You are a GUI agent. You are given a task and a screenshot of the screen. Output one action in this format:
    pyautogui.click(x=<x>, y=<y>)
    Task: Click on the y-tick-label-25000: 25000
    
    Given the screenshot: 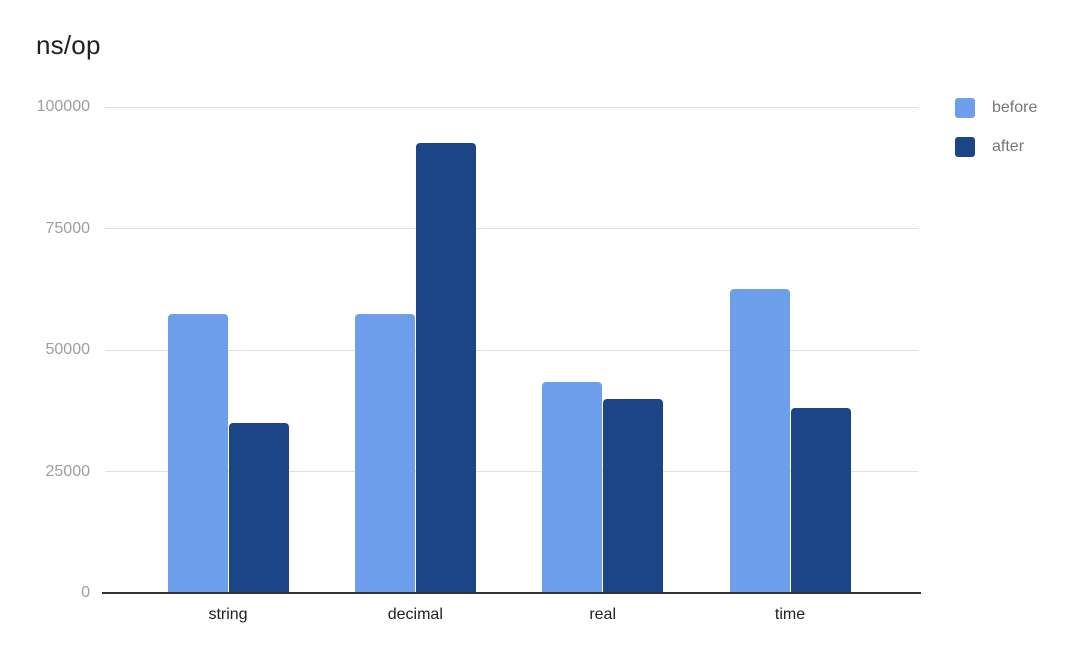 What is the action you would take?
    pyautogui.click(x=68, y=471)
    